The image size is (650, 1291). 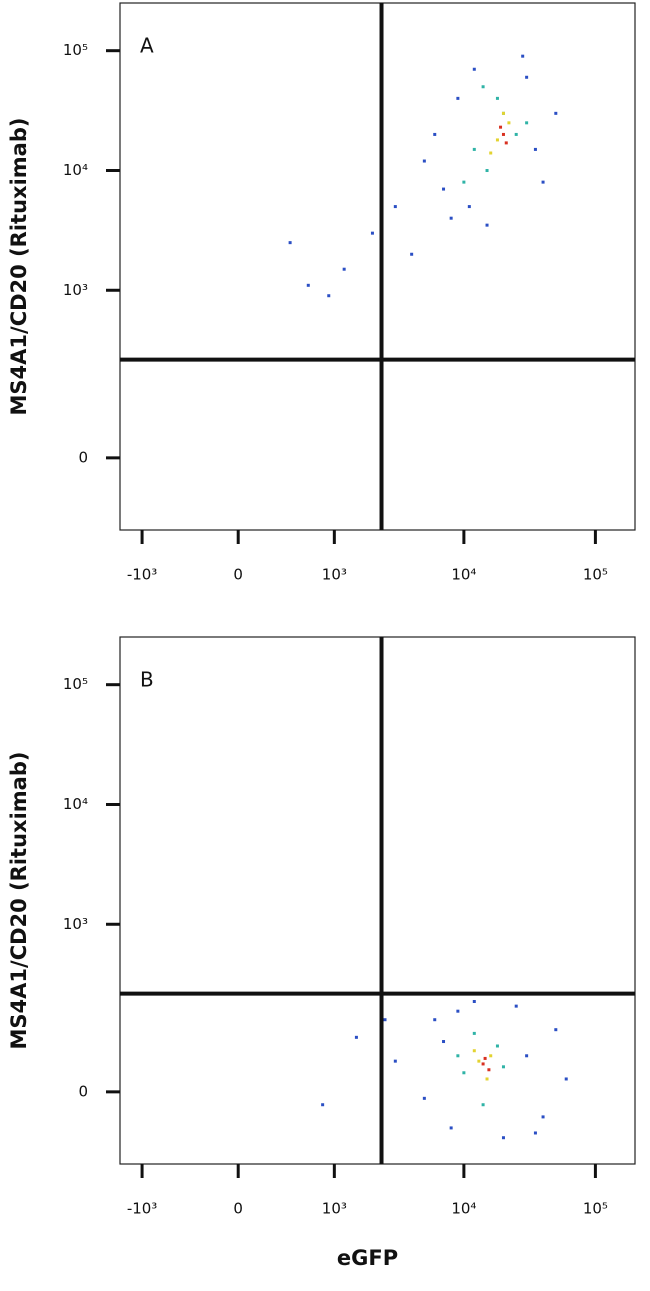 I want to click on x-axis-title: eGFP, so click(x=367, y=1258).